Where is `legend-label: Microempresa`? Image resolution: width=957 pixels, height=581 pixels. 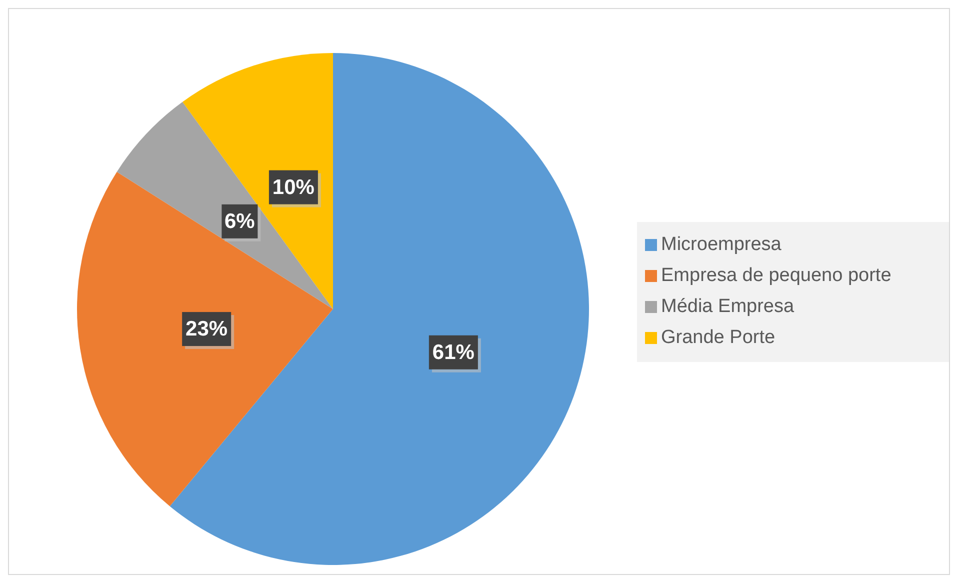
legend-label: Microempresa is located at coordinates (721, 244).